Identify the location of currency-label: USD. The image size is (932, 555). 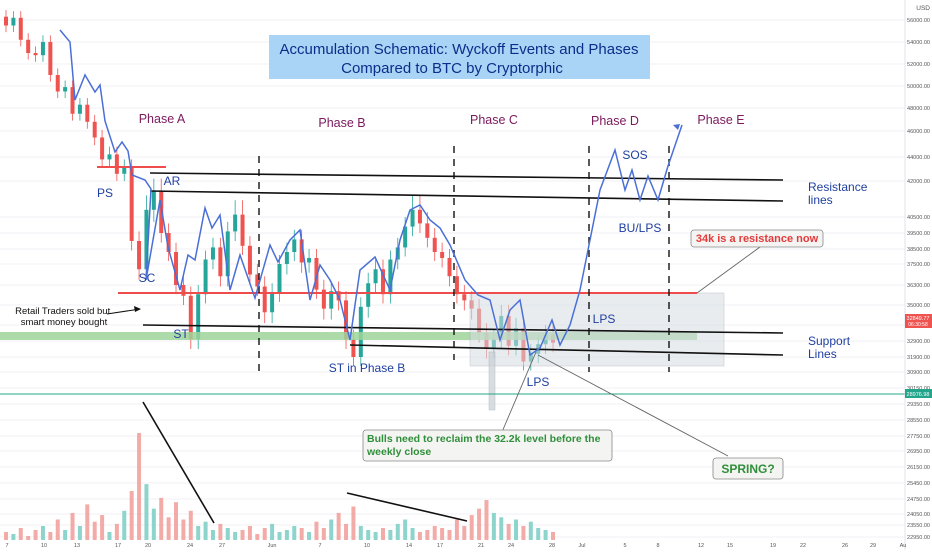
(923, 8).